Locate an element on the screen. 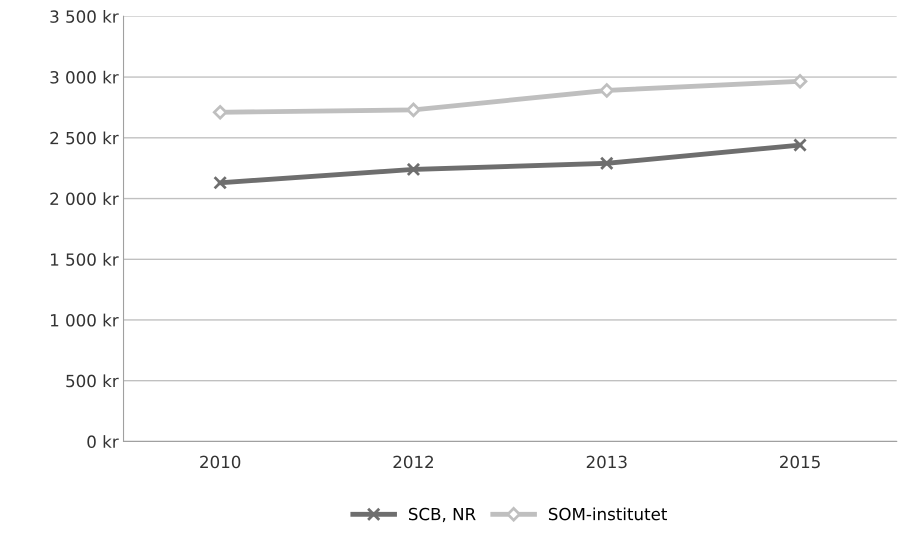 The height and width of the screenshot is (545, 915). y-tick-label: 1 500 kr is located at coordinates (84, 259).